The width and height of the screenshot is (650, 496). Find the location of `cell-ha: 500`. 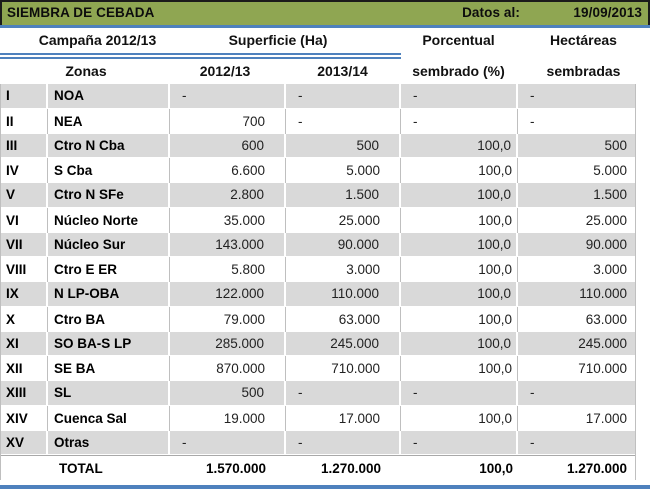

cell-ha: 500 is located at coordinates (615, 145).